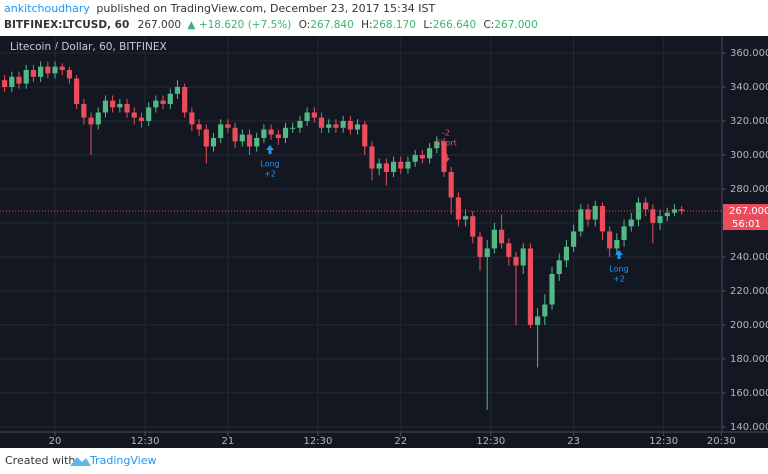 Image resolution: width=768 pixels, height=474 pixels. What do you see at coordinates (515, 25) in the screenshot?
I see `ohlc-value: 267.000` at bounding box center [515, 25].